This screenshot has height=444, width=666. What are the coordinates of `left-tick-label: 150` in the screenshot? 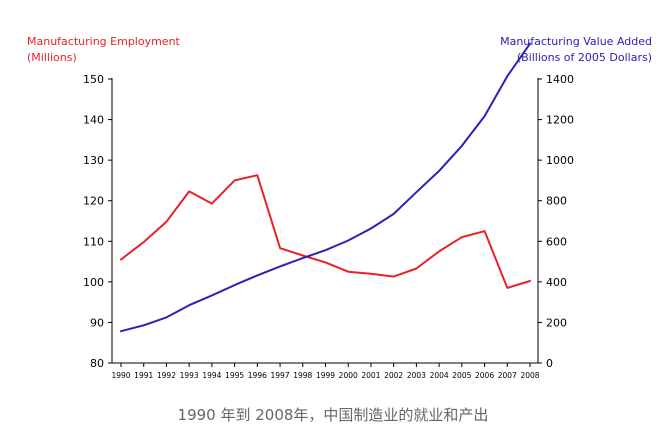 It's located at (93, 79).